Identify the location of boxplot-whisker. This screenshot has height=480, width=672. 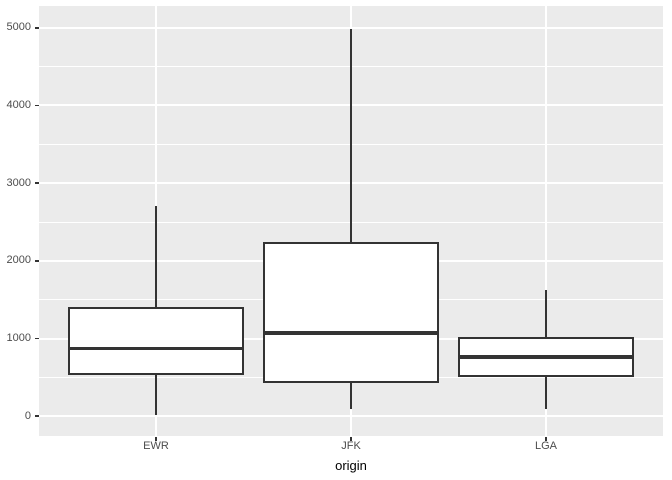
(351, 219).